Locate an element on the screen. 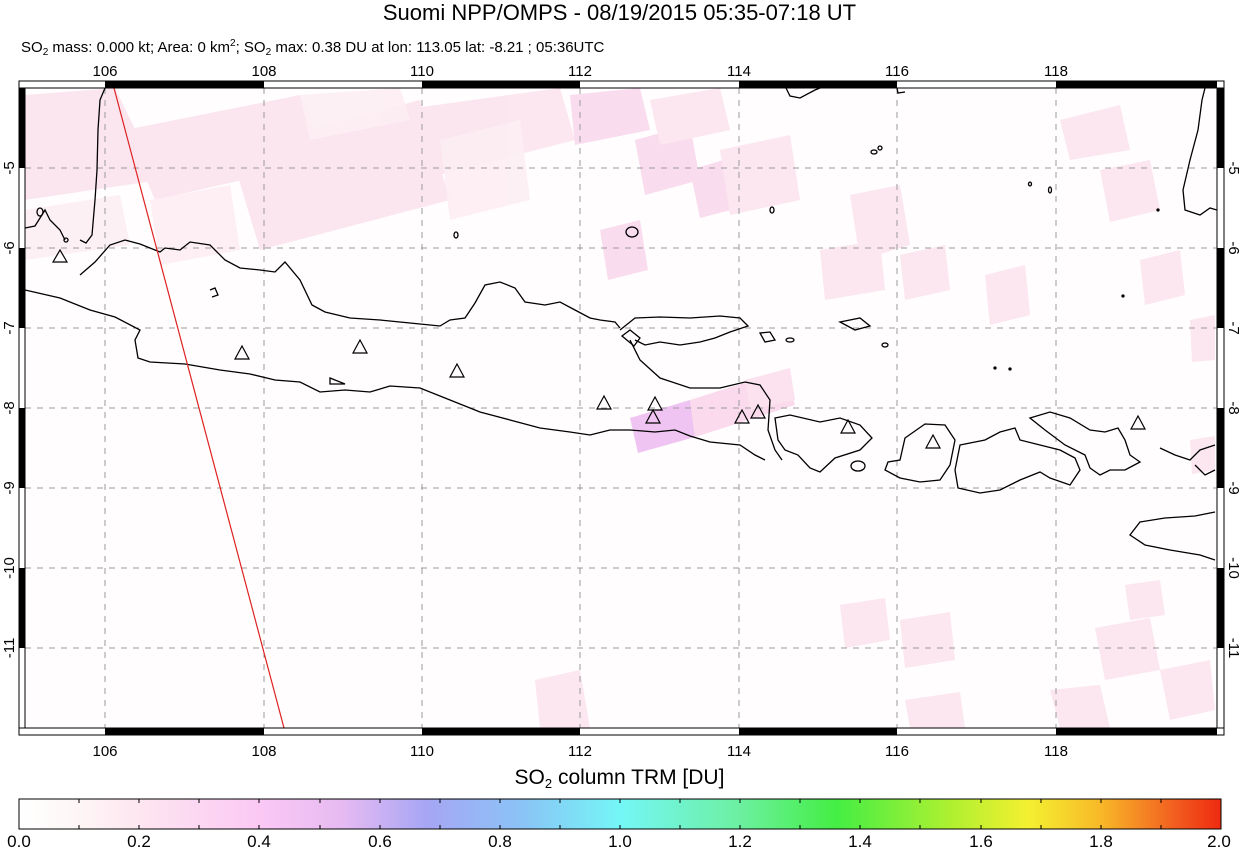 The image size is (1239, 855). bawean-island is located at coordinates (632, 232).